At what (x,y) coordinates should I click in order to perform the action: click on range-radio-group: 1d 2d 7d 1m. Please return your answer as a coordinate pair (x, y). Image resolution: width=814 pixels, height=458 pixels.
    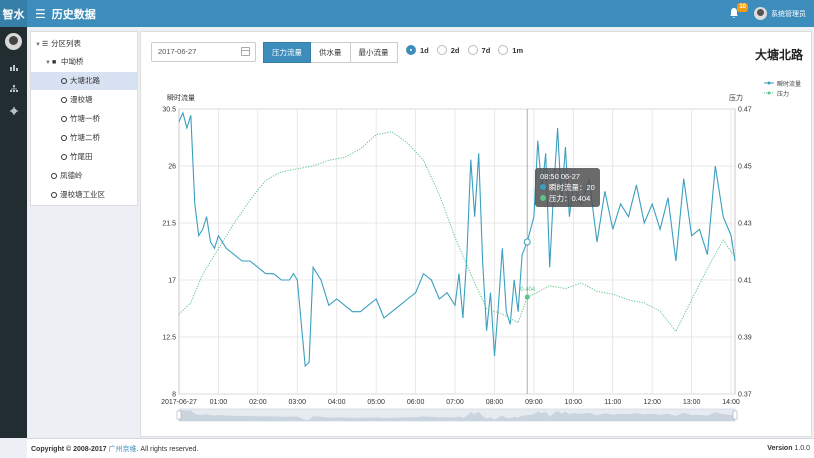
    Looking at the image, I should click on (468, 50).